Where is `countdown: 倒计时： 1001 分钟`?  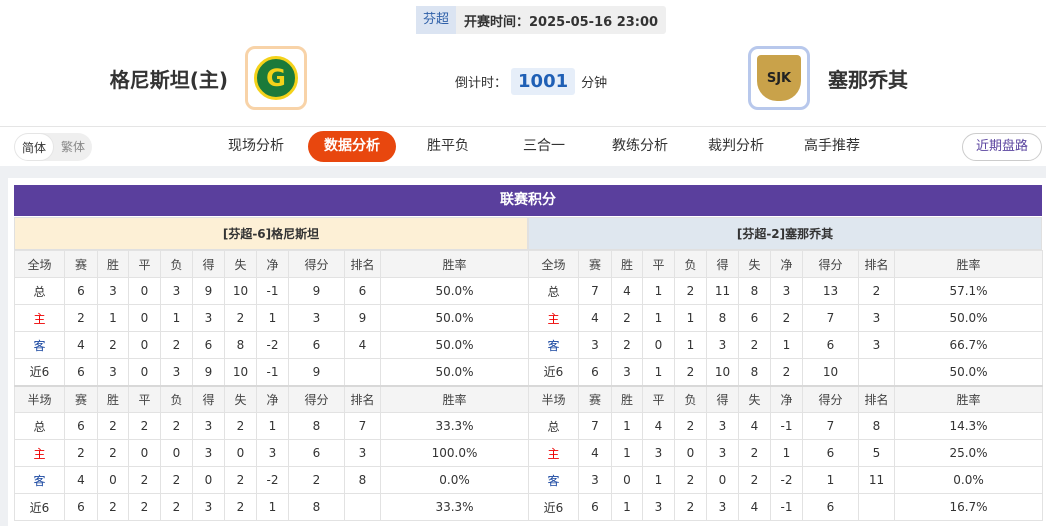 countdown: 倒计时： 1001 分钟 is located at coordinates (531, 81).